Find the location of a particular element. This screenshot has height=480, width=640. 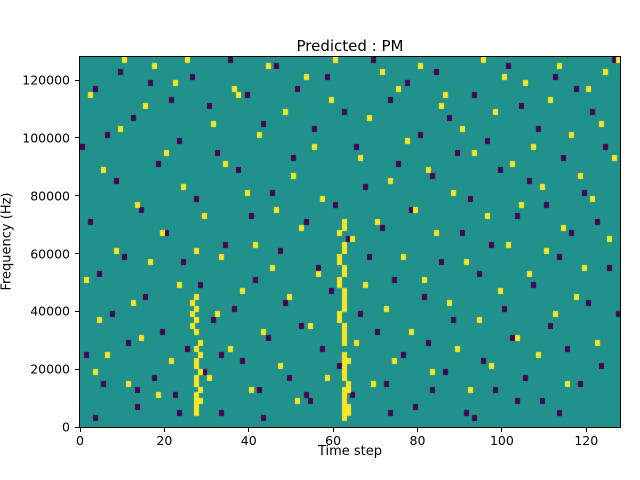

y-tick-label: 0 is located at coordinates (66, 427).